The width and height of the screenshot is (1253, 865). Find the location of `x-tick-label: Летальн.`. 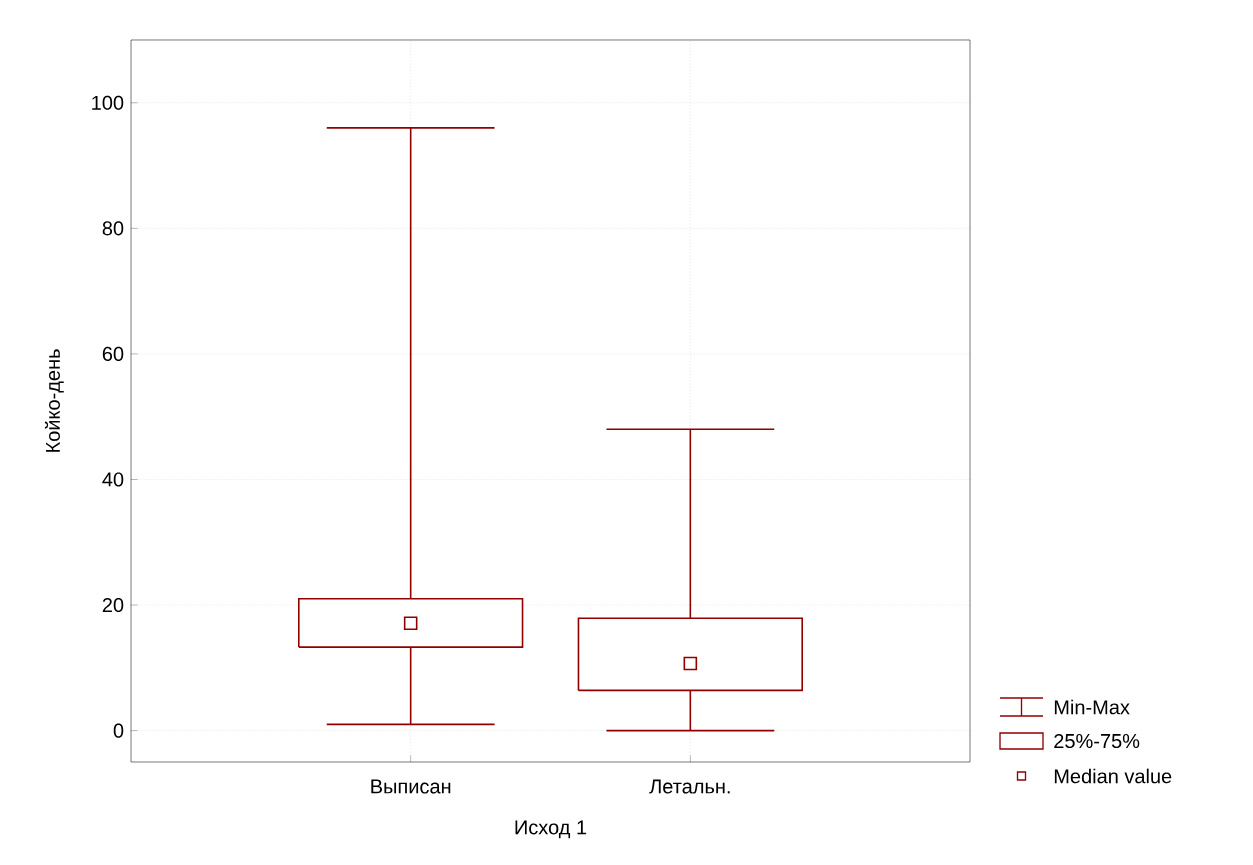

x-tick-label: Летальн. is located at coordinates (689, 786).